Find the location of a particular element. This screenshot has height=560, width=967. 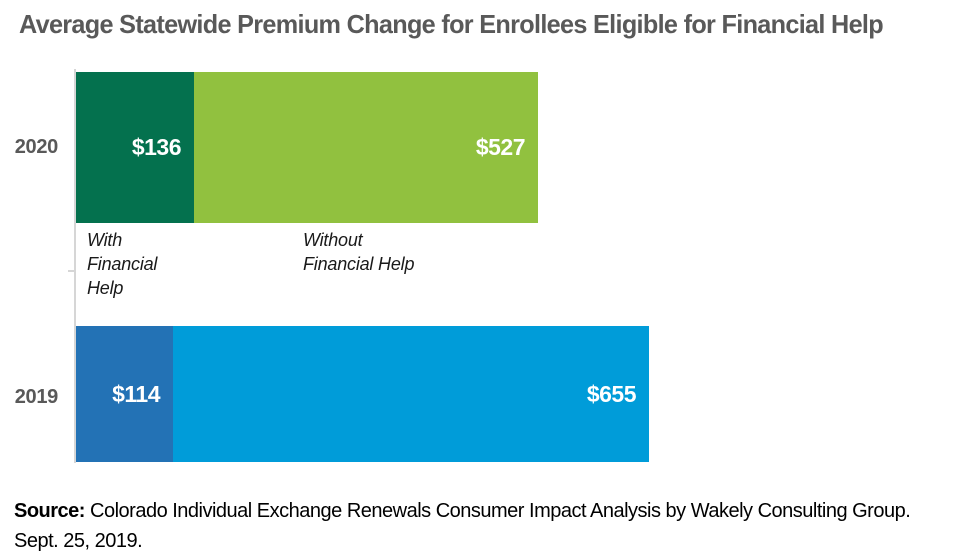

annotation-without-financial-help: Without Financial Help is located at coordinates (359, 252).